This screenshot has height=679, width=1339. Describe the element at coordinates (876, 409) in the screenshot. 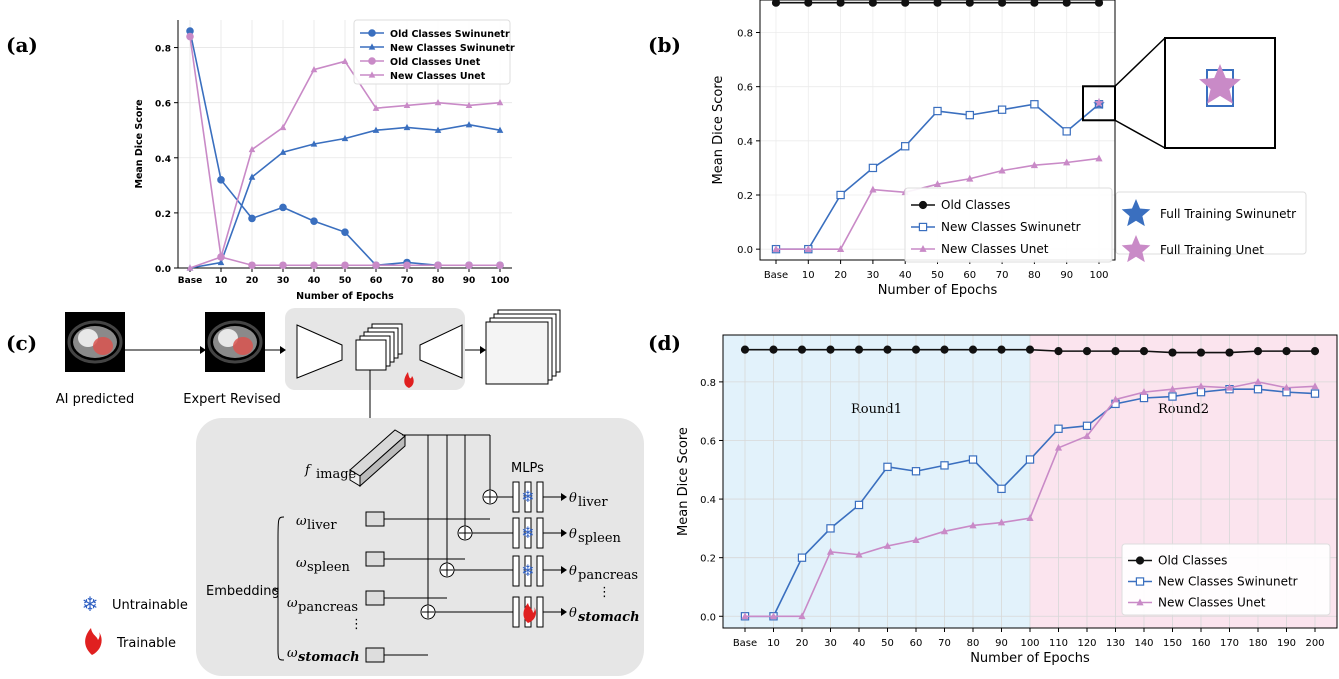

I see `region-label-1: Round1` at that location.